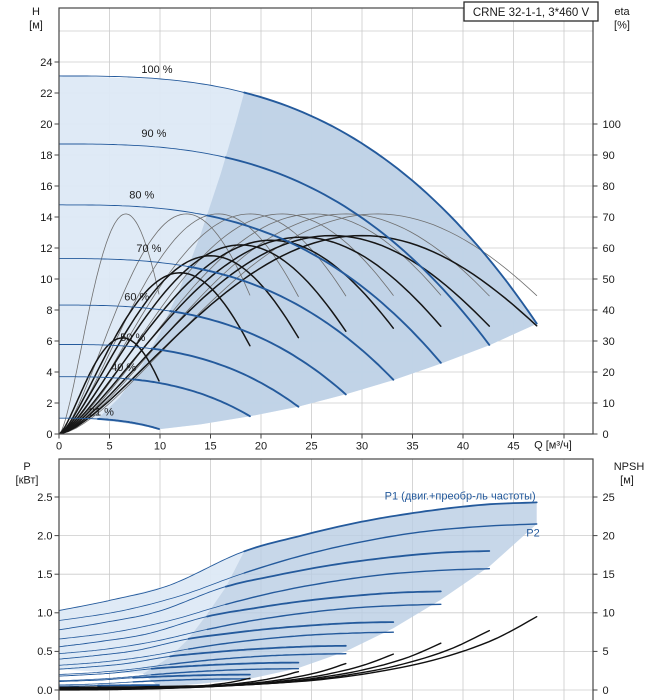 The image size is (658, 700). Describe the element at coordinates (622, 26) in the screenshot. I see `eta-axis-unit: [%]` at that location.